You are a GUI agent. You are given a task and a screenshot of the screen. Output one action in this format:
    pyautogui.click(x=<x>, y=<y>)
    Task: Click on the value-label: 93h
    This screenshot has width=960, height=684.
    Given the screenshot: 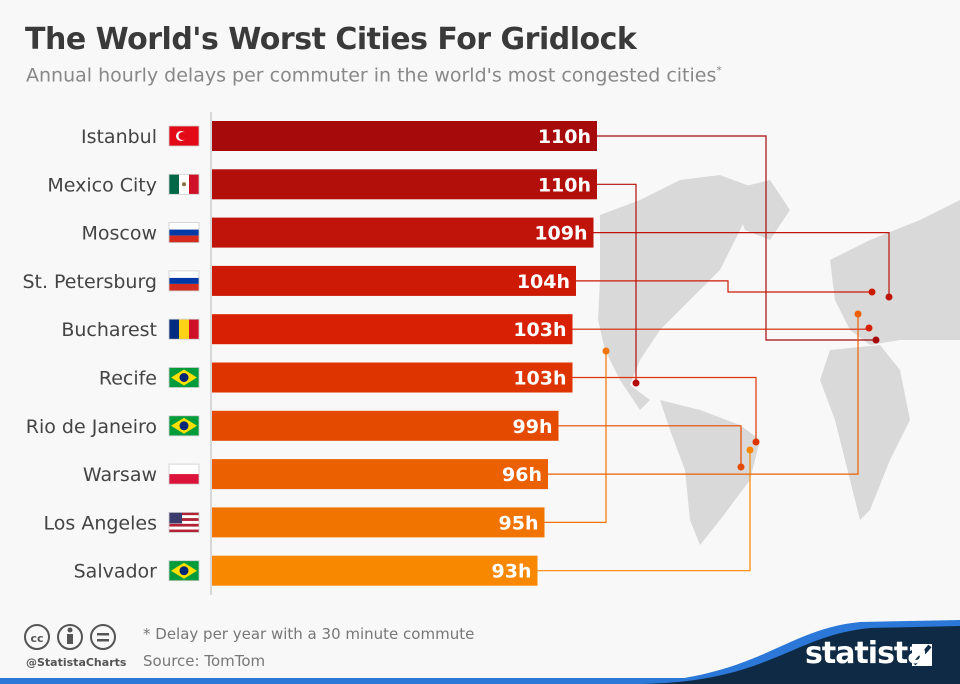 What is the action you would take?
    pyautogui.click(x=512, y=572)
    